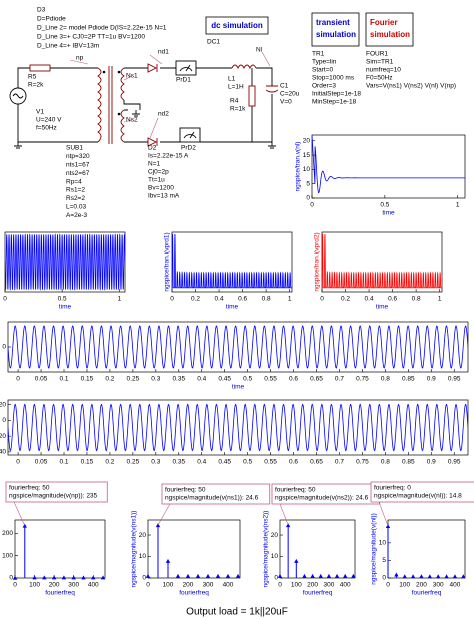 The image size is (474, 619). What do you see at coordinates (323, 70) in the screenshot?
I see `tran-param: Start=0` at bounding box center [323, 70].